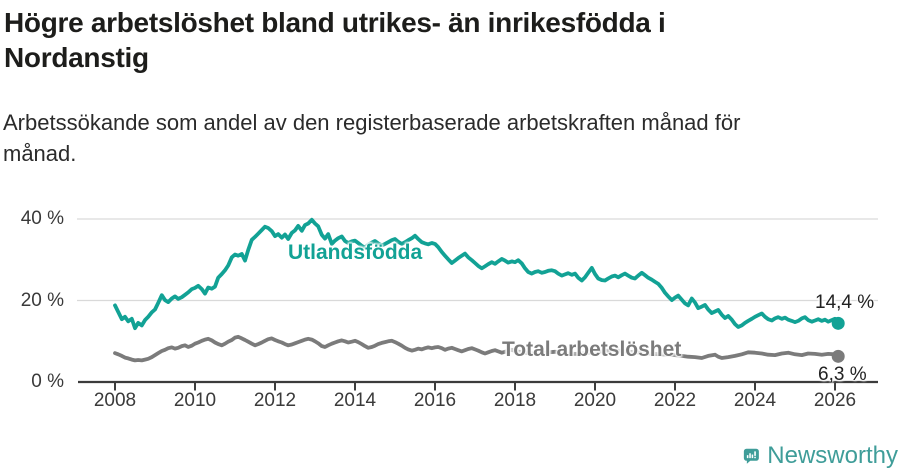 The height and width of the screenshot is (474, 900). Describe the element at coordinates (478, 385) in the screenshot. I see `chart-x-axis` at that location.